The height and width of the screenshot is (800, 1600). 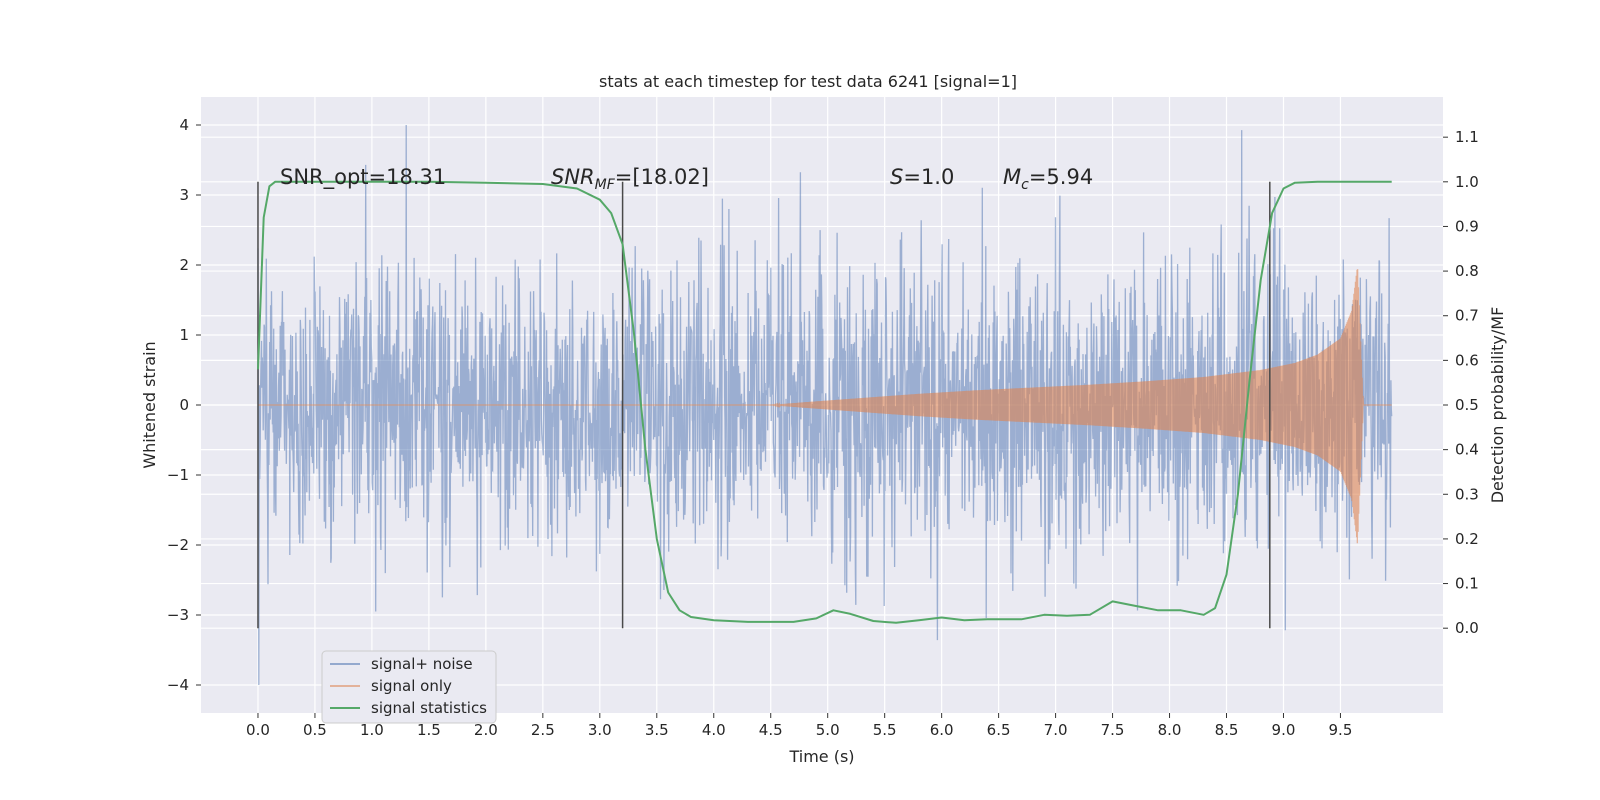 I want to click on y2-tick-label: 0.3, so click(x=1467, y=494).